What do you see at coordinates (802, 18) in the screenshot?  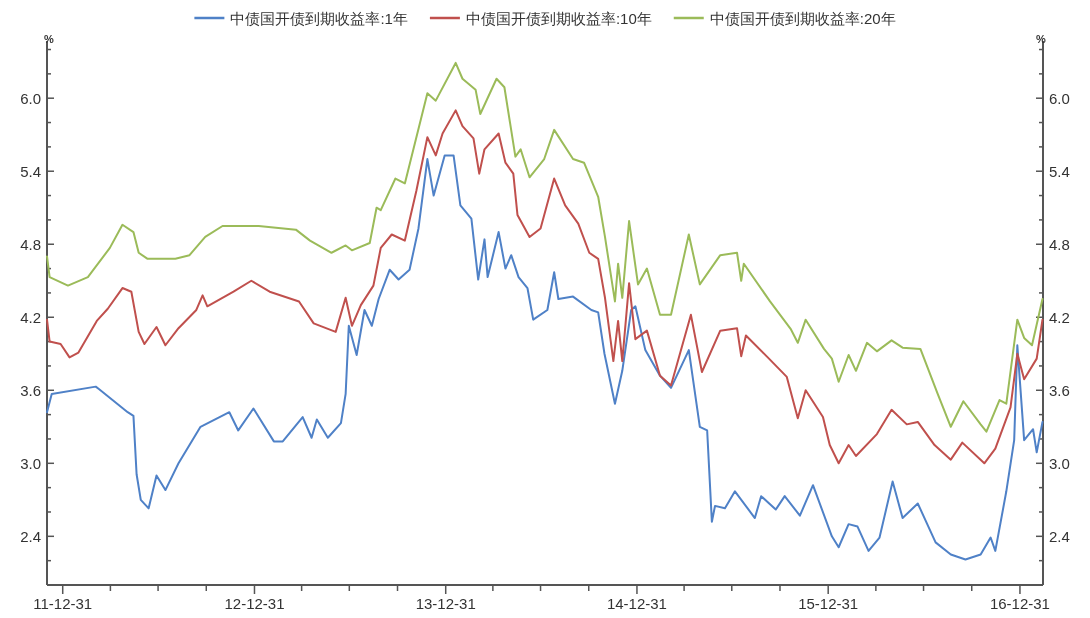 I see `legend-label: 中债国开债到期收益率:20年` at bounding box center [802, 18].